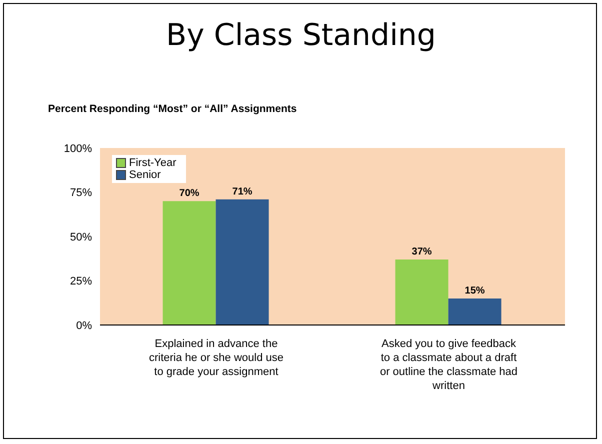 This screenshot has height=444, width=602. What do you see at coordinates (449, 365) in the screenshot?
I see `x-tick-label: Asked you to give feedback to a classmate about a draft or outline the classmate had written` at bounding box center [449, 365].